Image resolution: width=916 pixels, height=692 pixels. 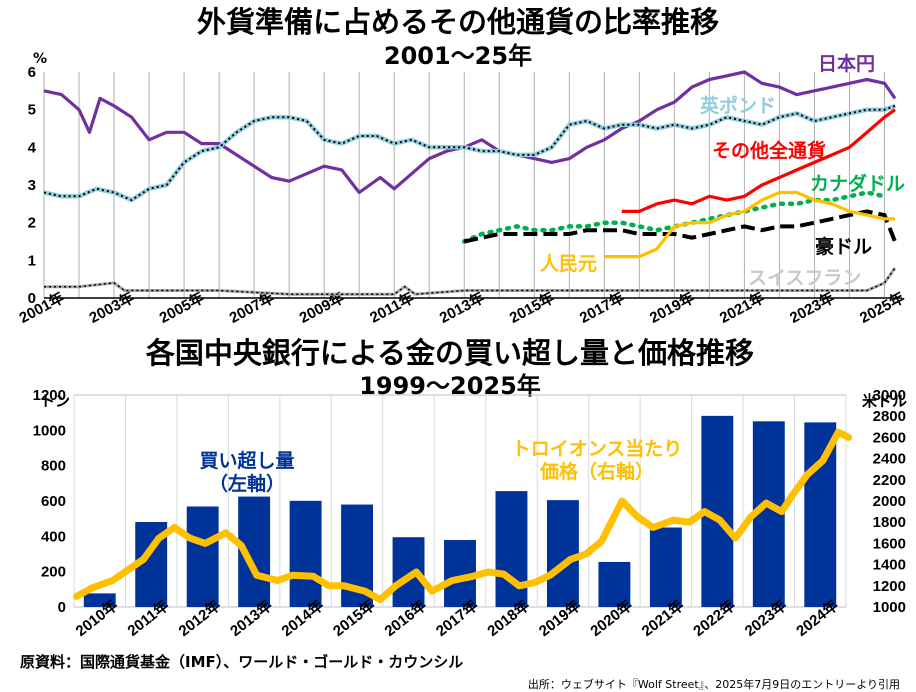 What do you see at coordinates (820, 514) in the screenshot?
I see `bottom-bar-2024` at bounding box center [820, 514].